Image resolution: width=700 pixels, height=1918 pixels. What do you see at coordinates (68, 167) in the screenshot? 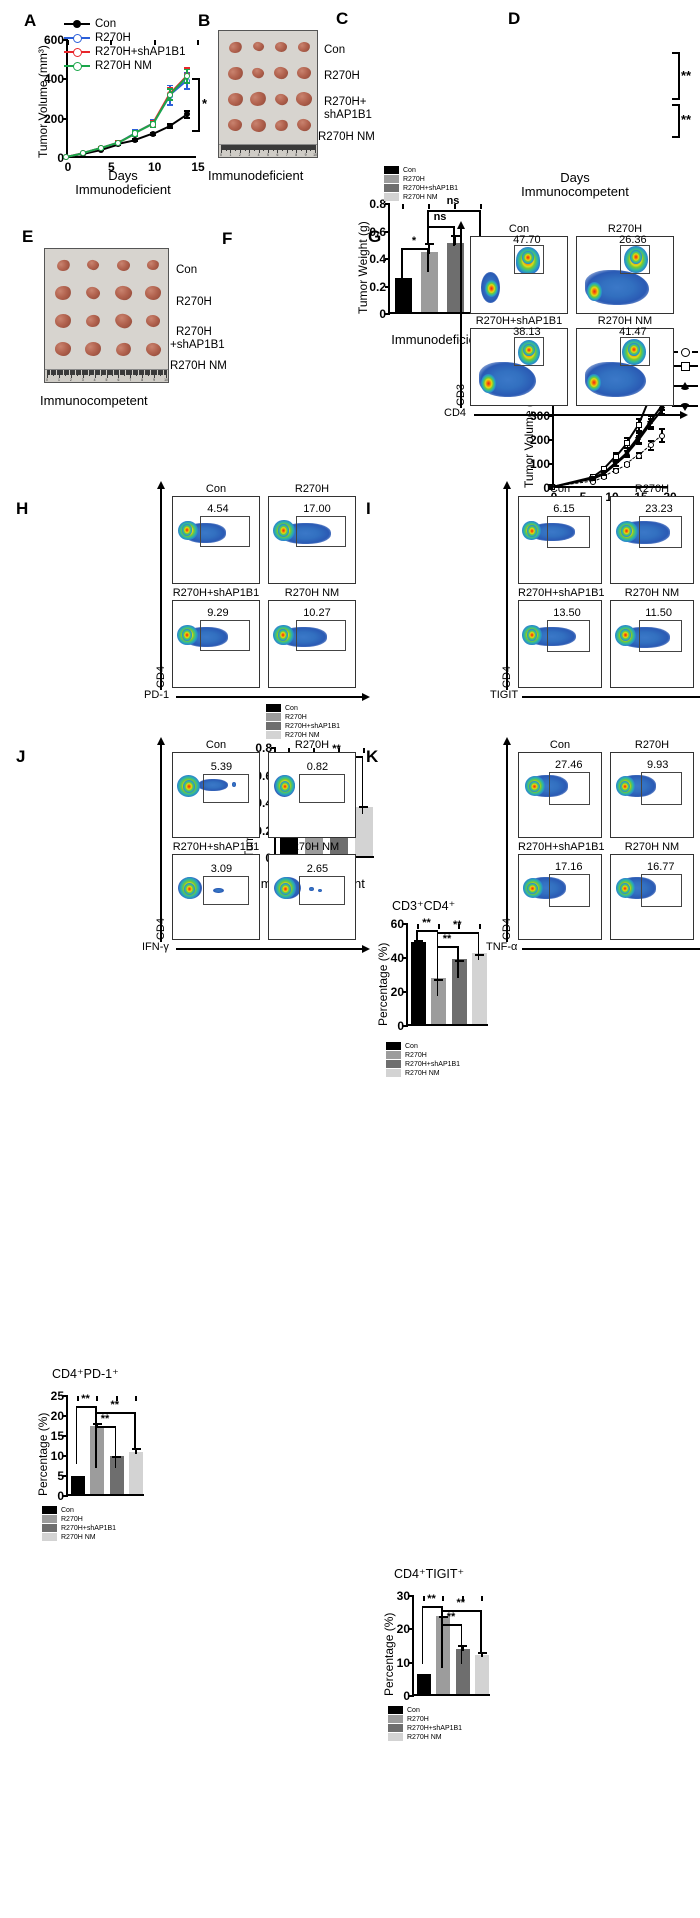
I see `x-tick-label-A-0: 0` at bounding box center [68, 167].